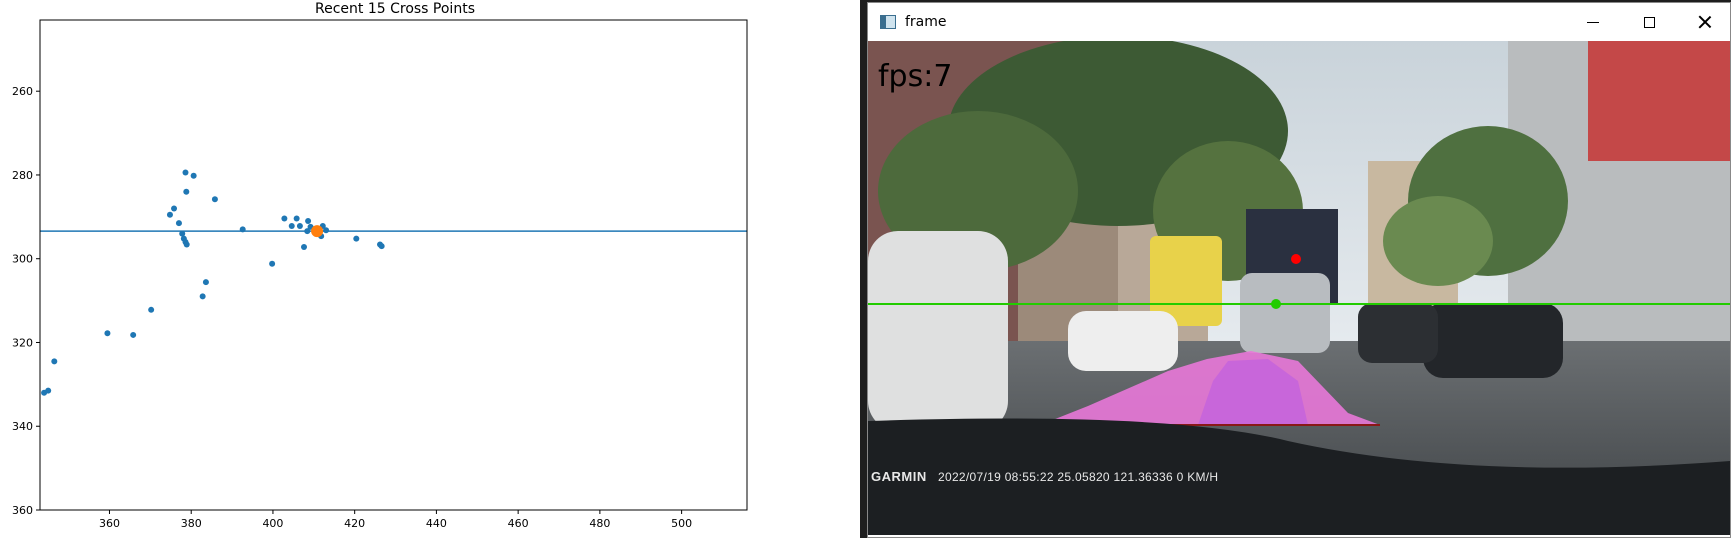 The image size is (1731, 538). I want to click on window-close-icon, so click(1705, 22).